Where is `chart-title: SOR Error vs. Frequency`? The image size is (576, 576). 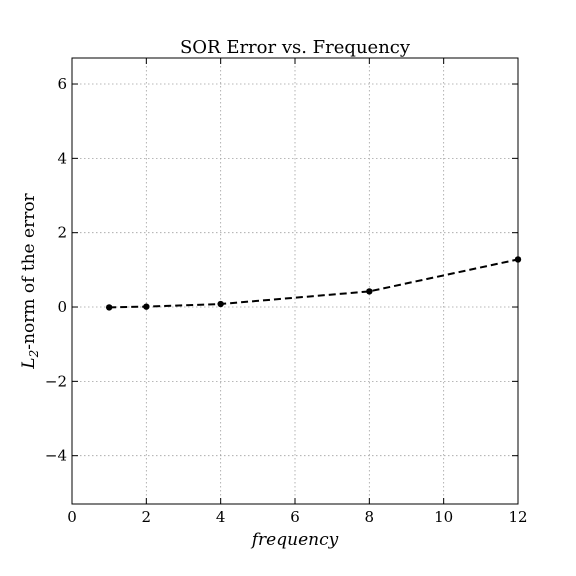
chart-title: SOR Error vs. Frequency is located at coordinates (295, 47).